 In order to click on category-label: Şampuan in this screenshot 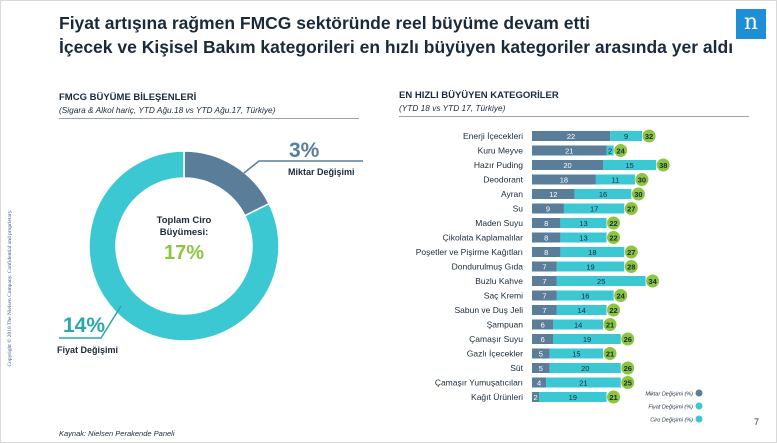, I will do `click(505, 325)`.